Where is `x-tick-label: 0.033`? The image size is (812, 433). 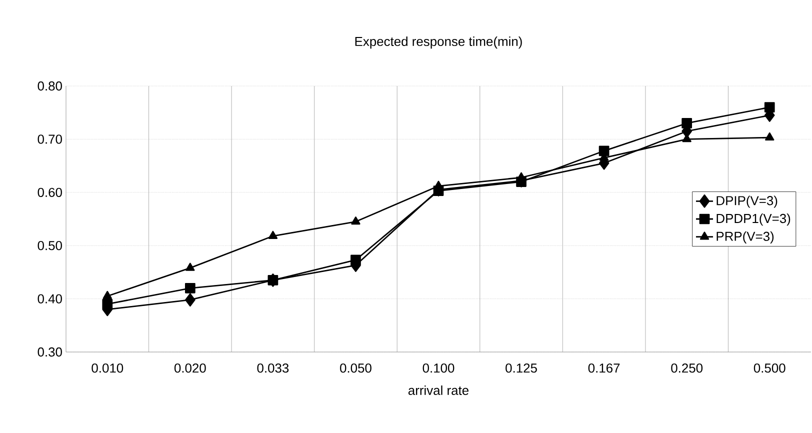 x-tick-label: 0.033 is located at coordinates (273, 368).